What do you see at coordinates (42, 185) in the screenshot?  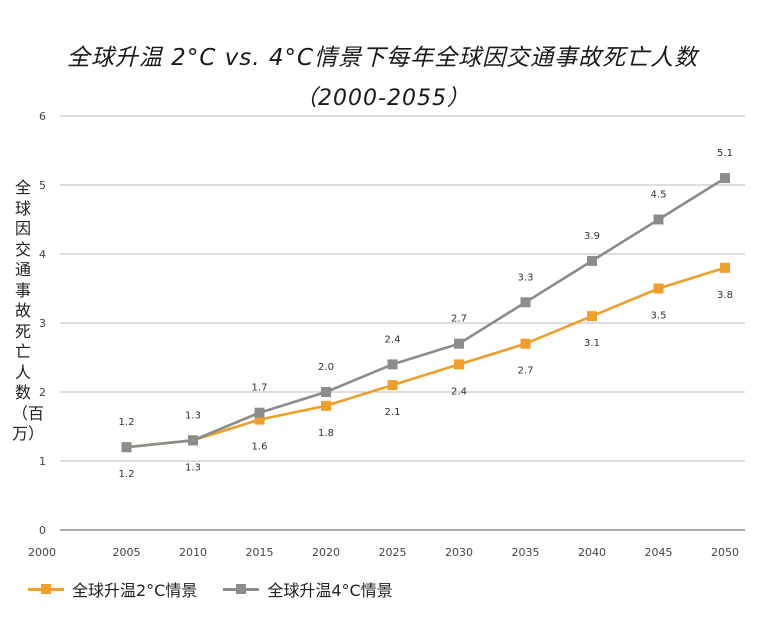 I see `y-tick-label: 5` at bounding box center [42, 185].